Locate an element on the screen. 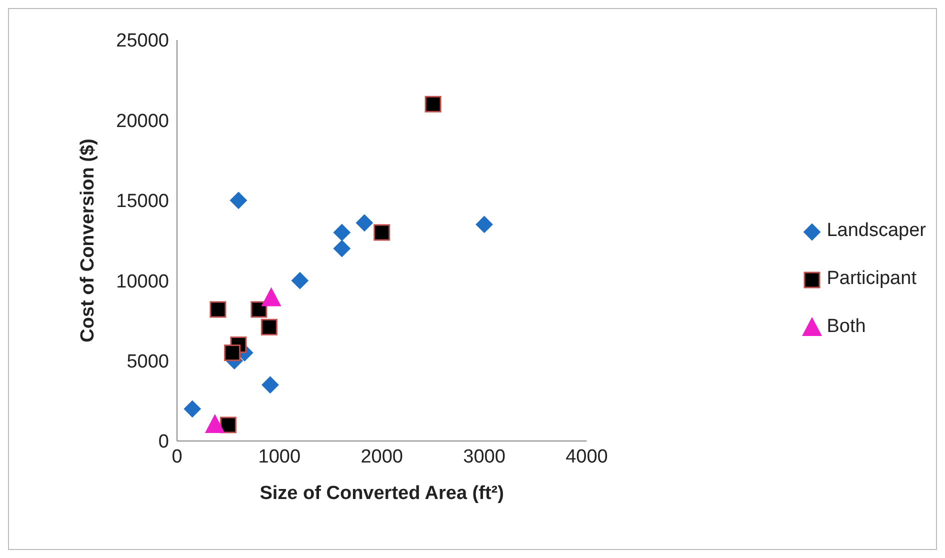  legend-label: Both is located at coordinates (846, 327).